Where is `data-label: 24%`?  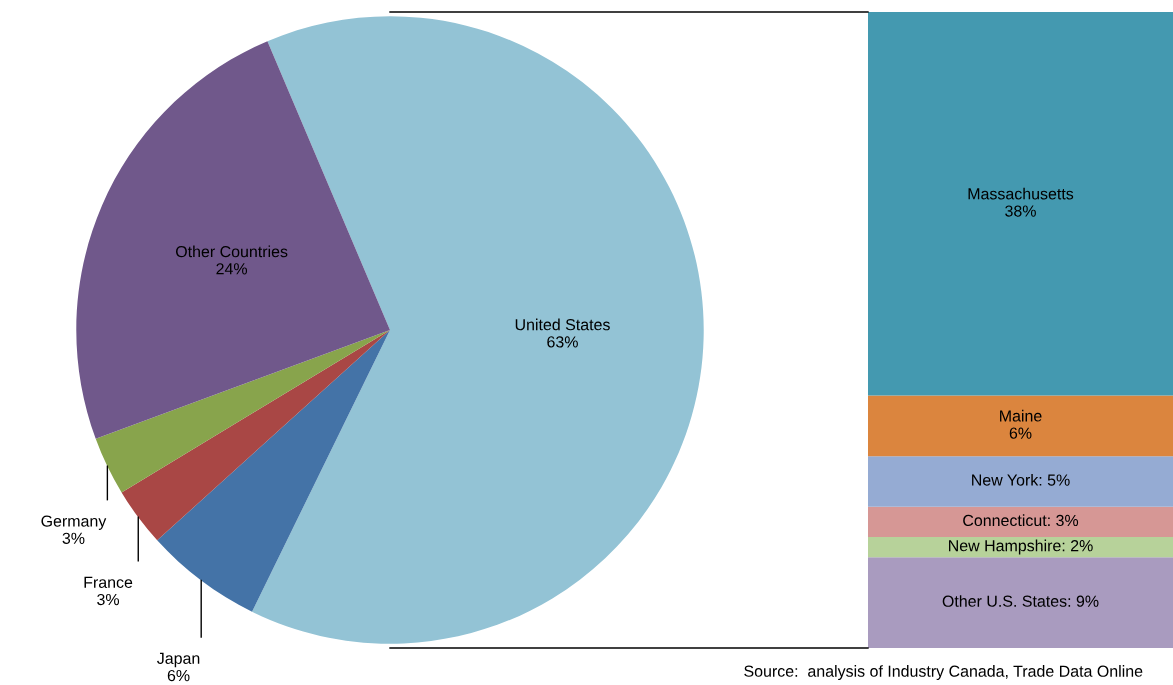 data-label: 24% is located at coordinates (232, 269).